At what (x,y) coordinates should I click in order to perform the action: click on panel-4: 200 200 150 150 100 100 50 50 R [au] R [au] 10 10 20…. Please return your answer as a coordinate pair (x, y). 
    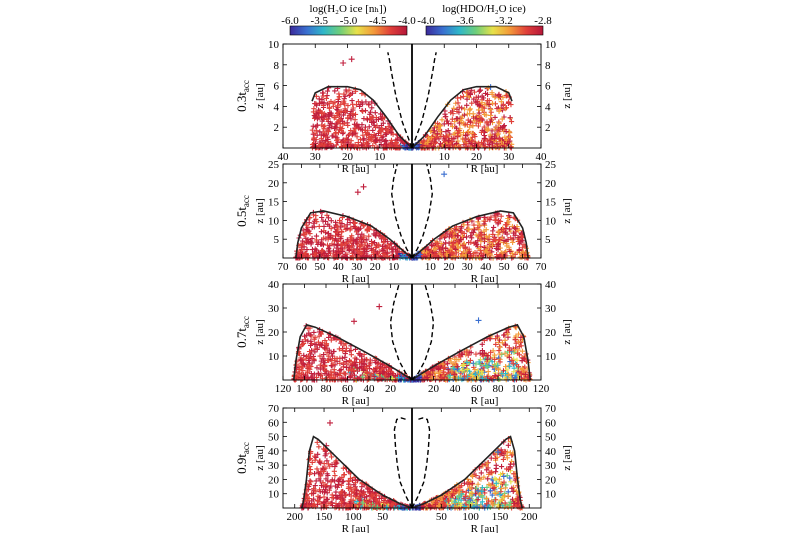
    Looking at the image, I should click on (403, 468).